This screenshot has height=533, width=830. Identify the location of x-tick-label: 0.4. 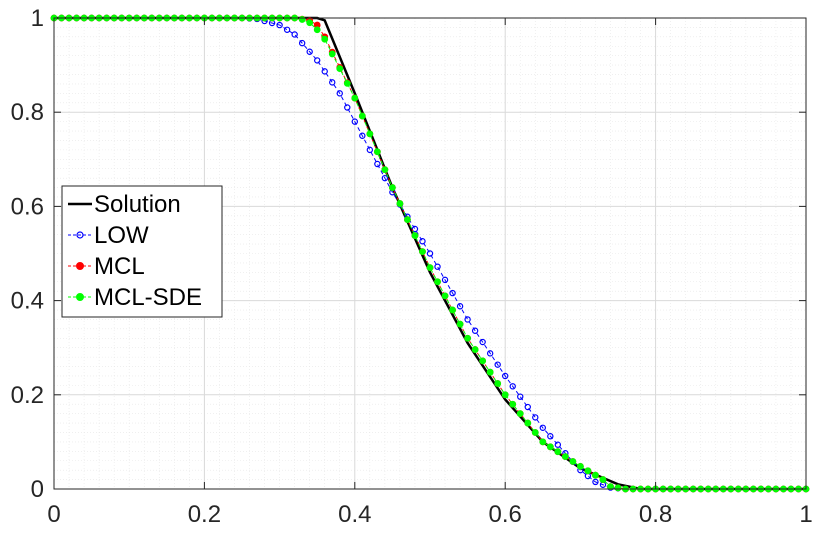
(354, 514).